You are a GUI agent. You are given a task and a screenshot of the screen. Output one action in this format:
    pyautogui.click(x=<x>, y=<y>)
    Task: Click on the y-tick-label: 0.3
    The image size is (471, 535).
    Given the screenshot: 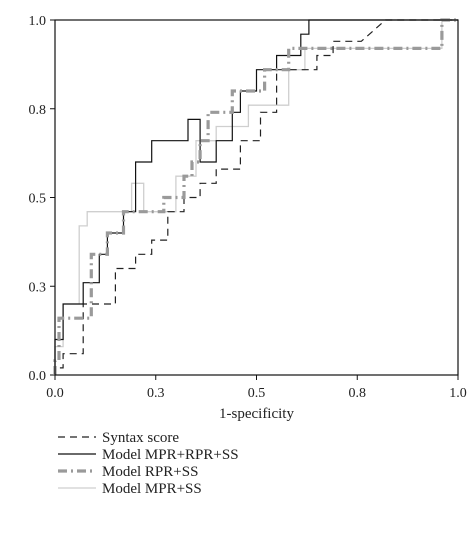 What is the action you would take?
    pyautogui.click(x=38, y=287)
    